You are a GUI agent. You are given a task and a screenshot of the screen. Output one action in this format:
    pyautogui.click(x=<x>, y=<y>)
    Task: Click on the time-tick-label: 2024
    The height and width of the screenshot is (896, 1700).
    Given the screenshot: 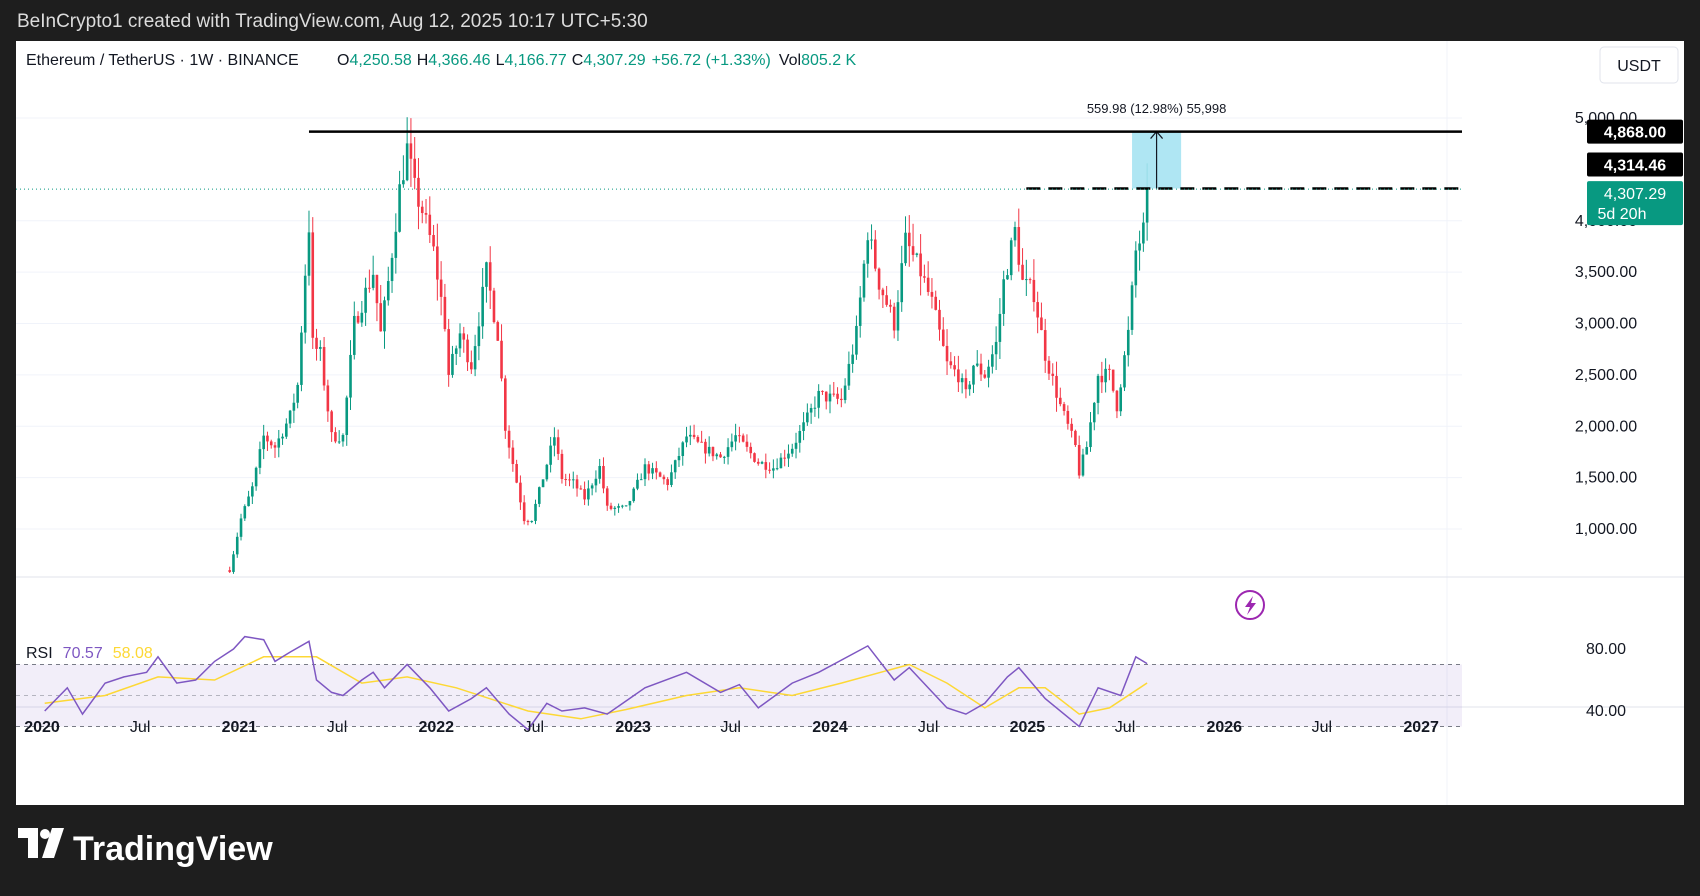 What is the action you would take?
    pyautogui.click(x=830, y=727)
    